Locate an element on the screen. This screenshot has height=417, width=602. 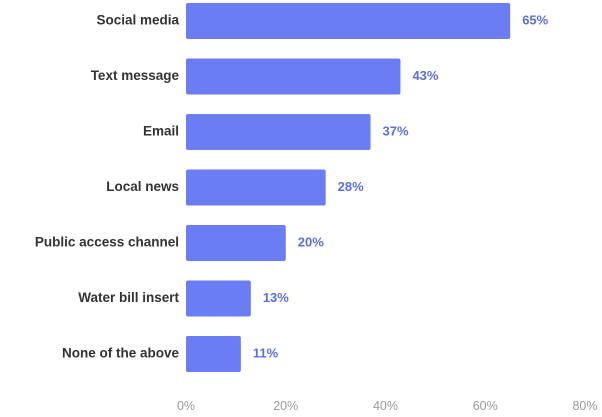
value-label-4: 20% is located at coordinates (311, 241).